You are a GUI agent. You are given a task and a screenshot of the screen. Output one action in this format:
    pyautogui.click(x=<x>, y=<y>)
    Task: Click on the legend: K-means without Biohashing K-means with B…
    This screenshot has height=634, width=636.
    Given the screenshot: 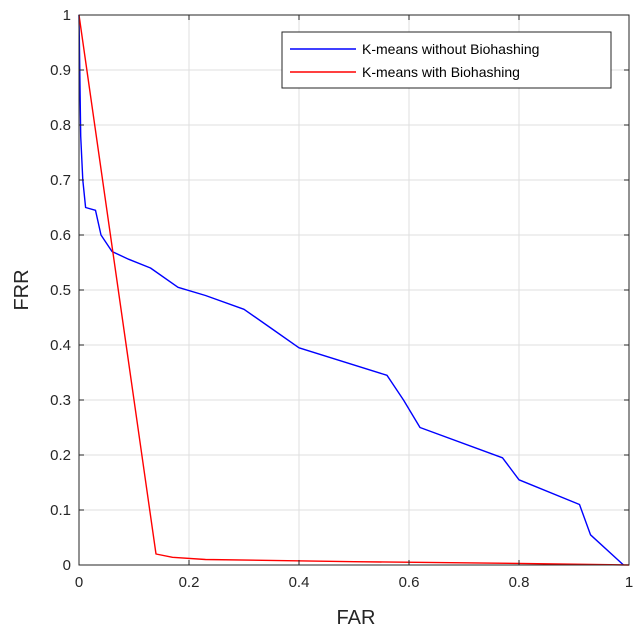 What is the action you would take?
    pyautogui.click(x=446, y=60)
    